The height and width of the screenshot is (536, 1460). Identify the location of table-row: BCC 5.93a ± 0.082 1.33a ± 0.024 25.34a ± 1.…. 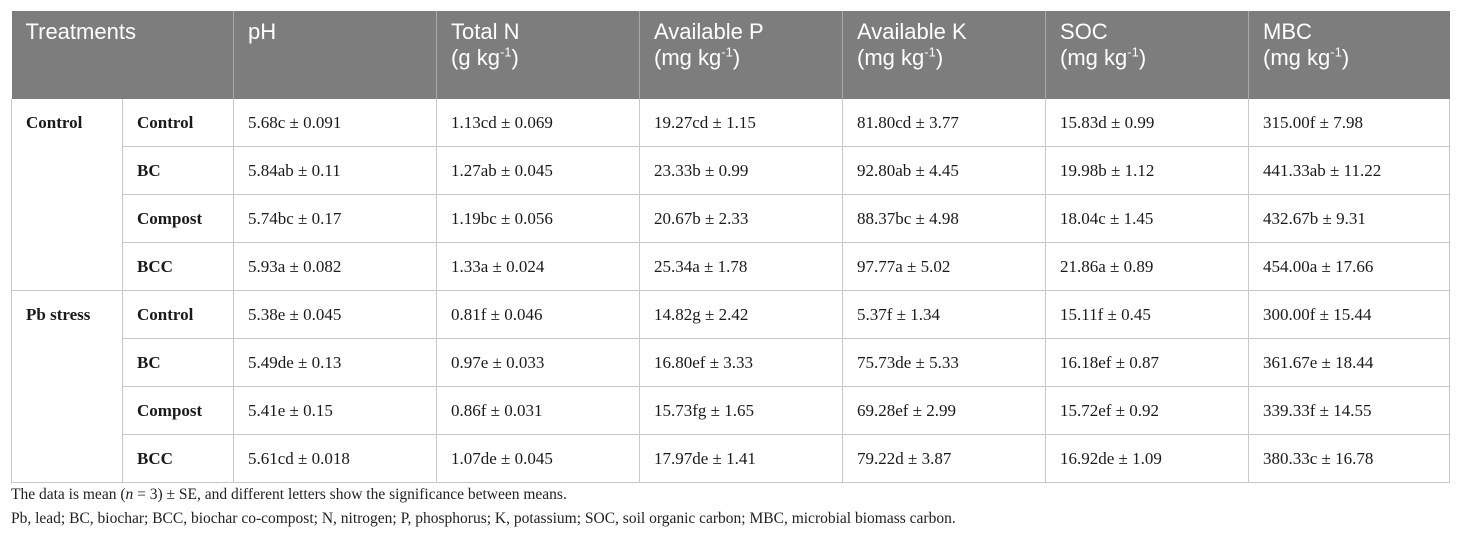
(731, 266).